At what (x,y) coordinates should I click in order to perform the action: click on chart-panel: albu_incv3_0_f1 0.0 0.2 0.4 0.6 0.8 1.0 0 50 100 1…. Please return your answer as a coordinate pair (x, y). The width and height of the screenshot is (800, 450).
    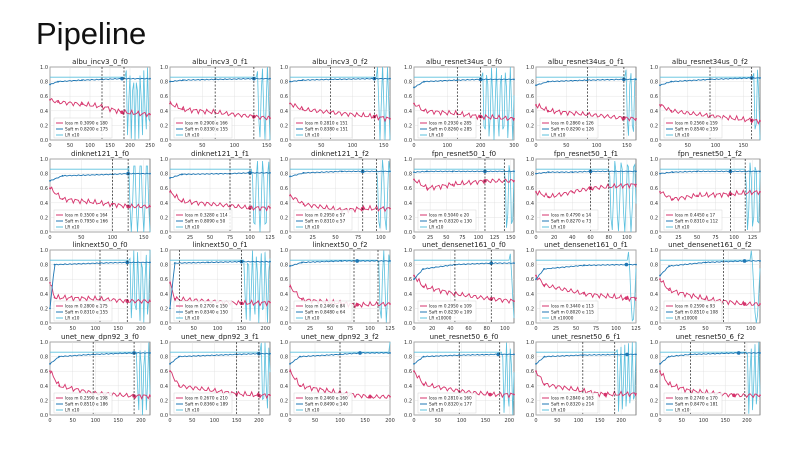
    Looking at the image, I should click on (216, 103).